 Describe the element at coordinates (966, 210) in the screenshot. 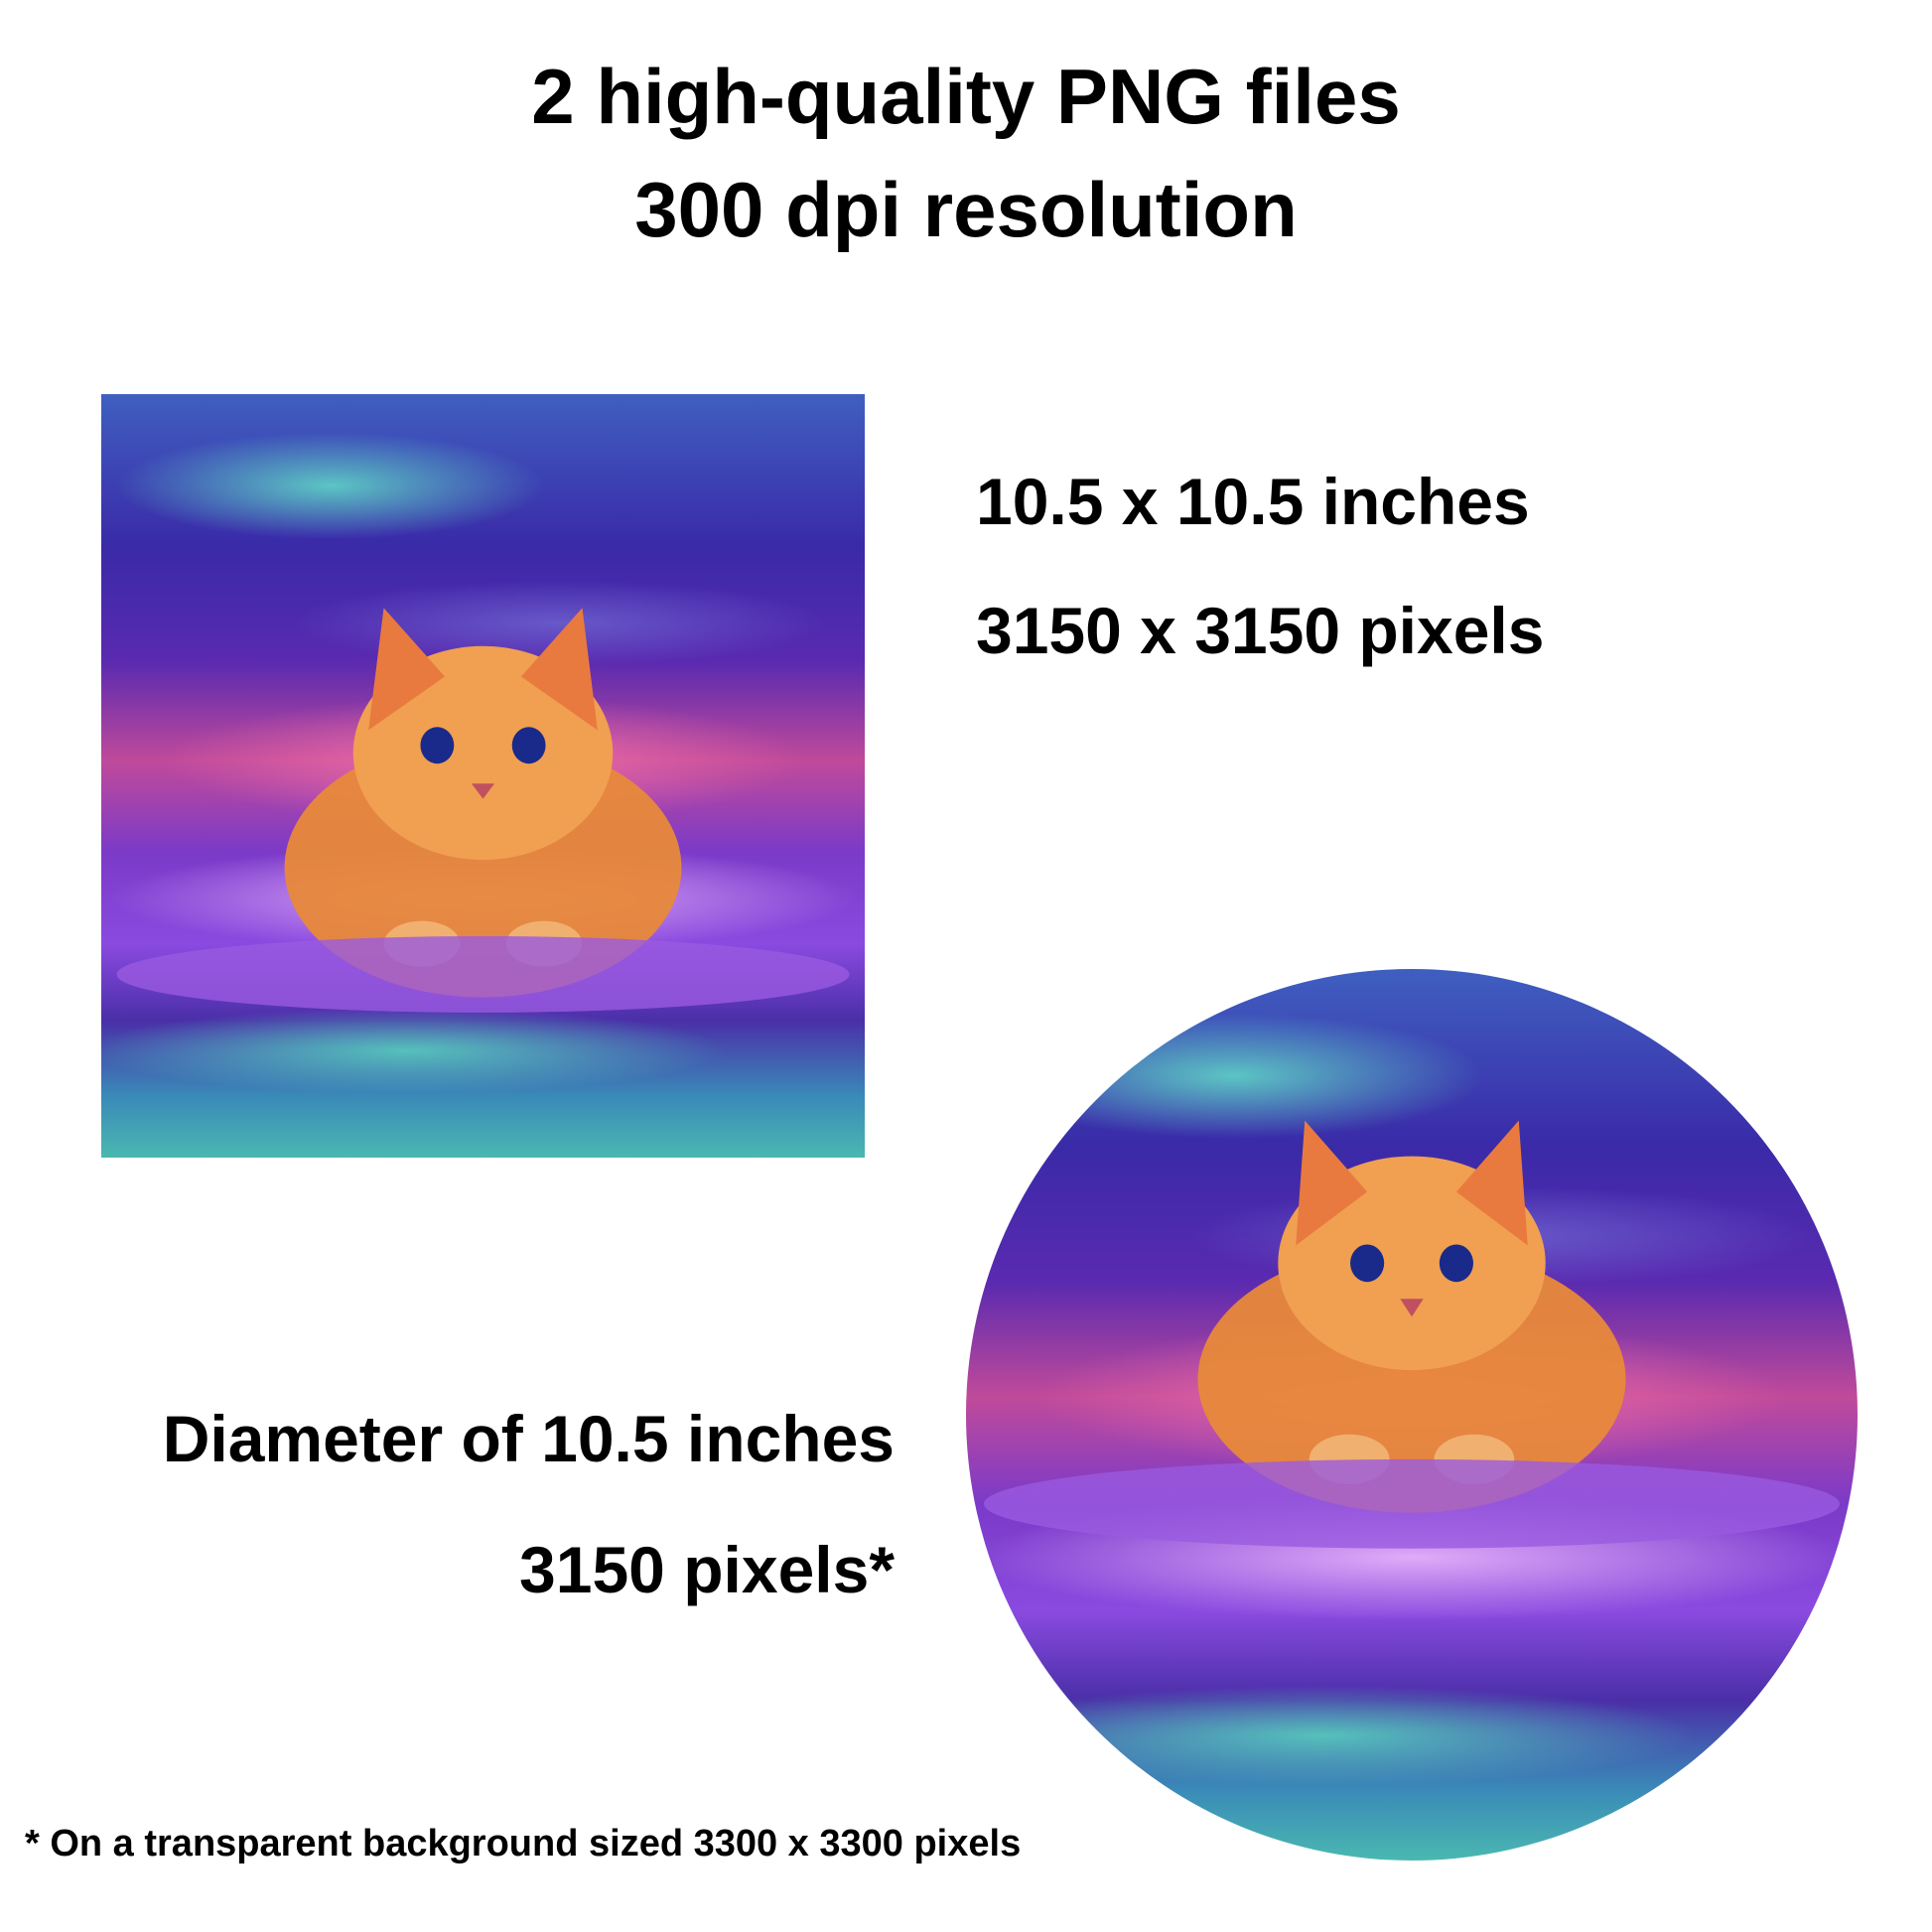

I see `headline-resolution: 300 dpi resolution` at that location.